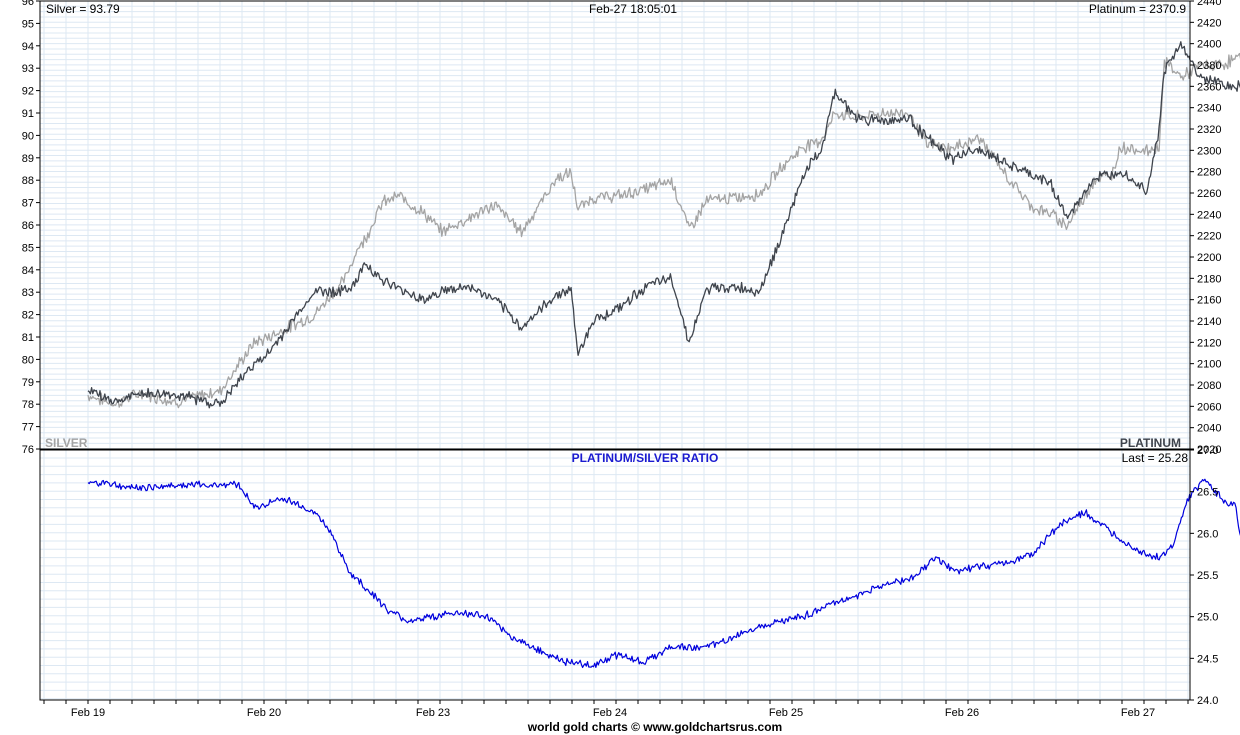  What do you see at coordinates (1209, 343) in the screenshot?
I see `right-axis-tick-label: 2120` at bounding box center [1209, 343].